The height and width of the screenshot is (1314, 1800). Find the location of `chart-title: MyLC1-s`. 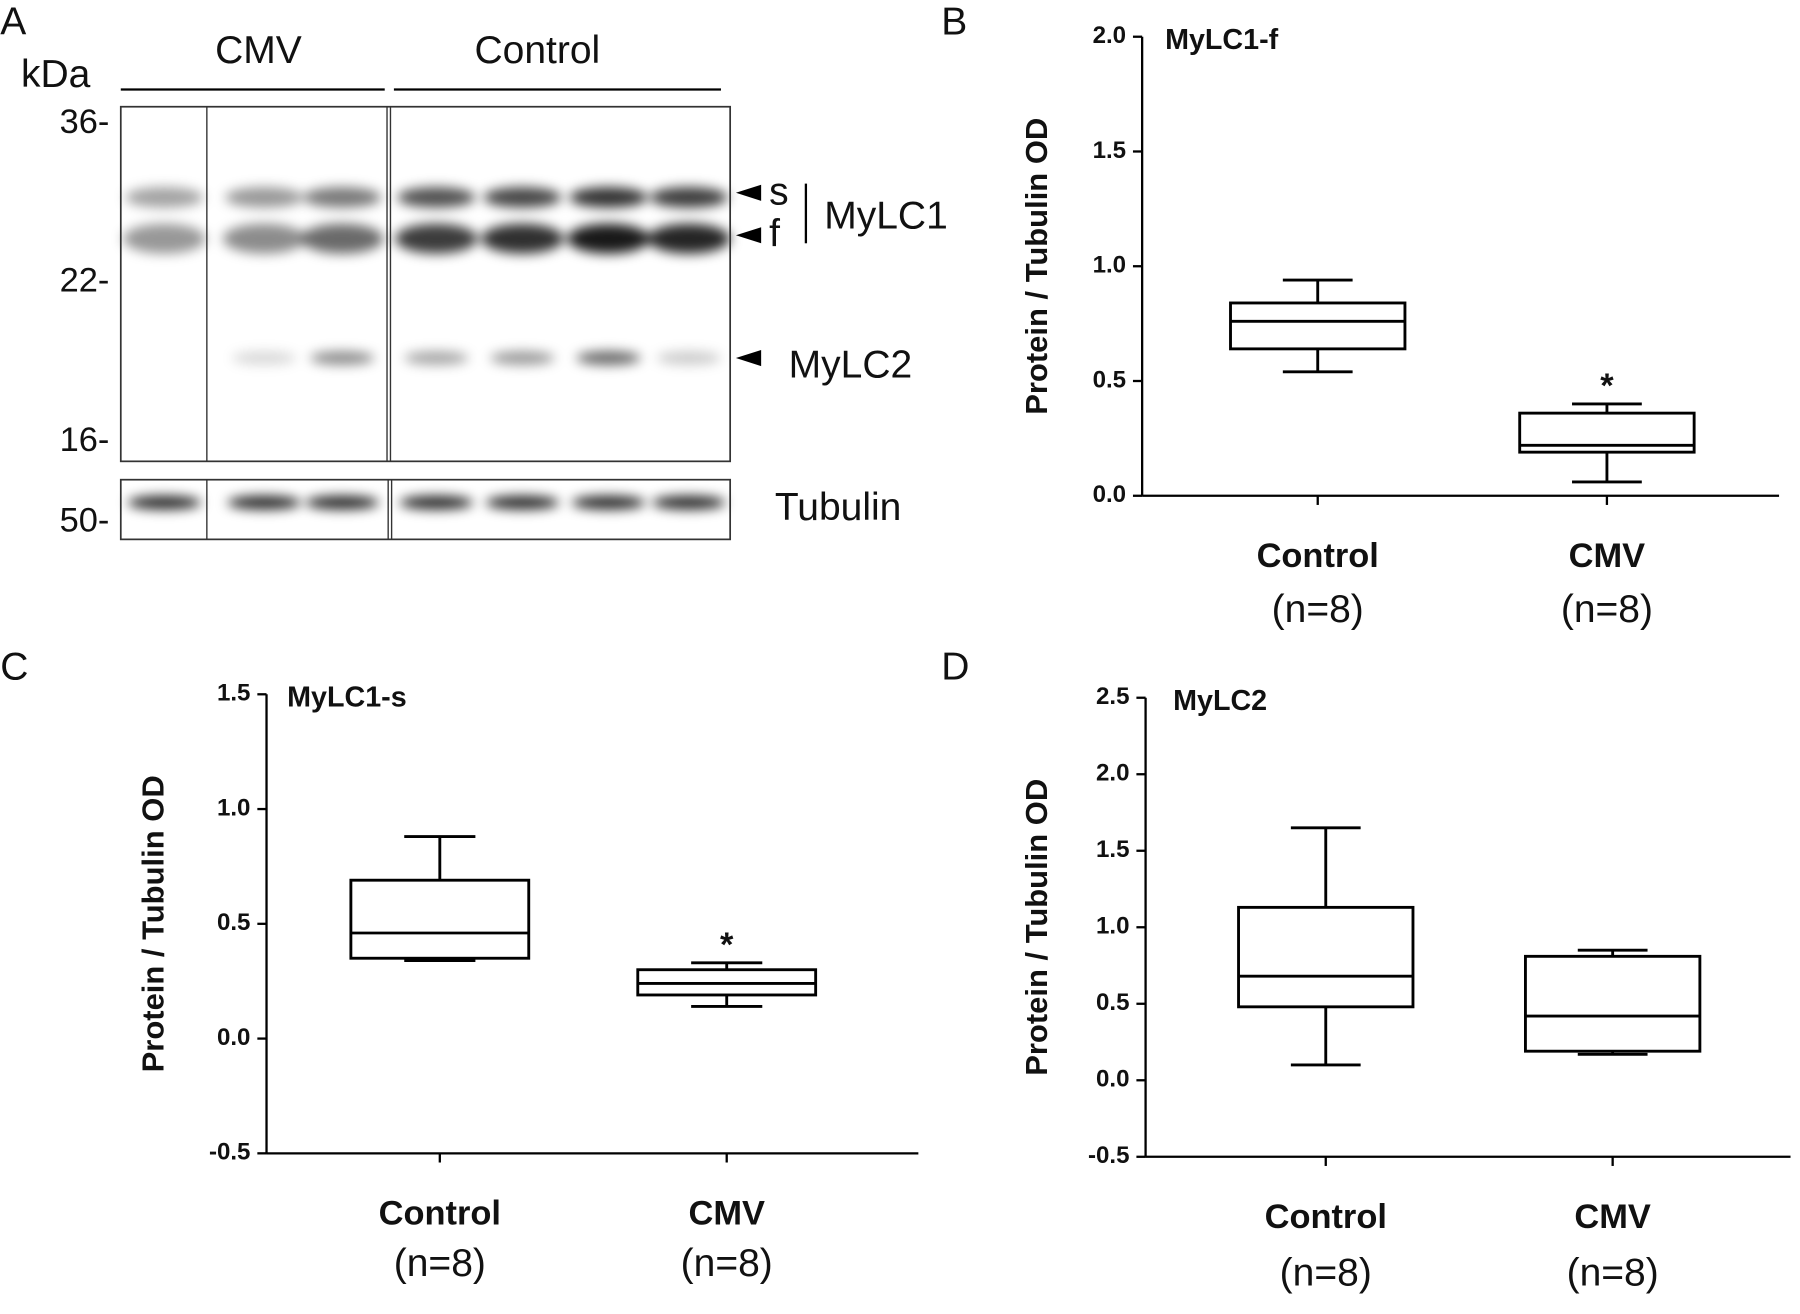

chart-title: MyLC1-s is located at coordinates (347, 697).